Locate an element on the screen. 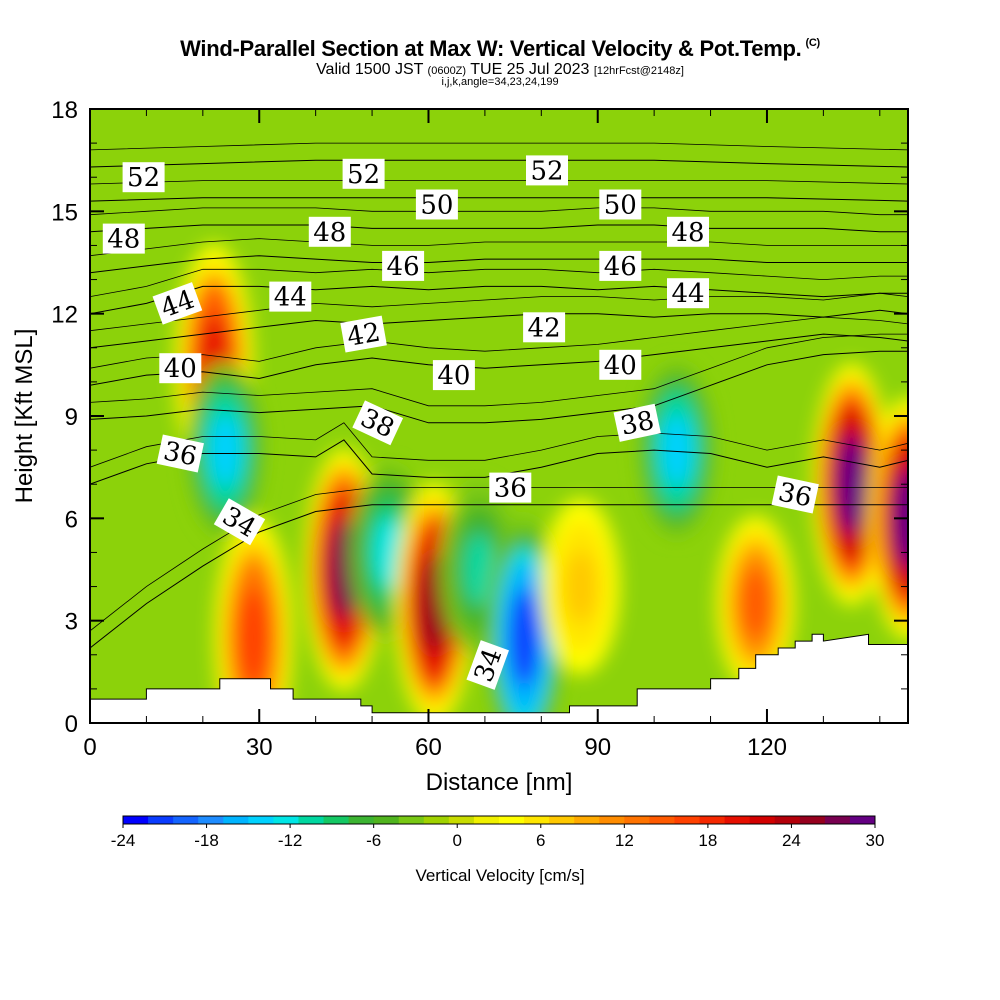 Image resolution: width=1000 pixels, height=1000 pixels. contour-label: 38 is located at coordinates (637, 422).